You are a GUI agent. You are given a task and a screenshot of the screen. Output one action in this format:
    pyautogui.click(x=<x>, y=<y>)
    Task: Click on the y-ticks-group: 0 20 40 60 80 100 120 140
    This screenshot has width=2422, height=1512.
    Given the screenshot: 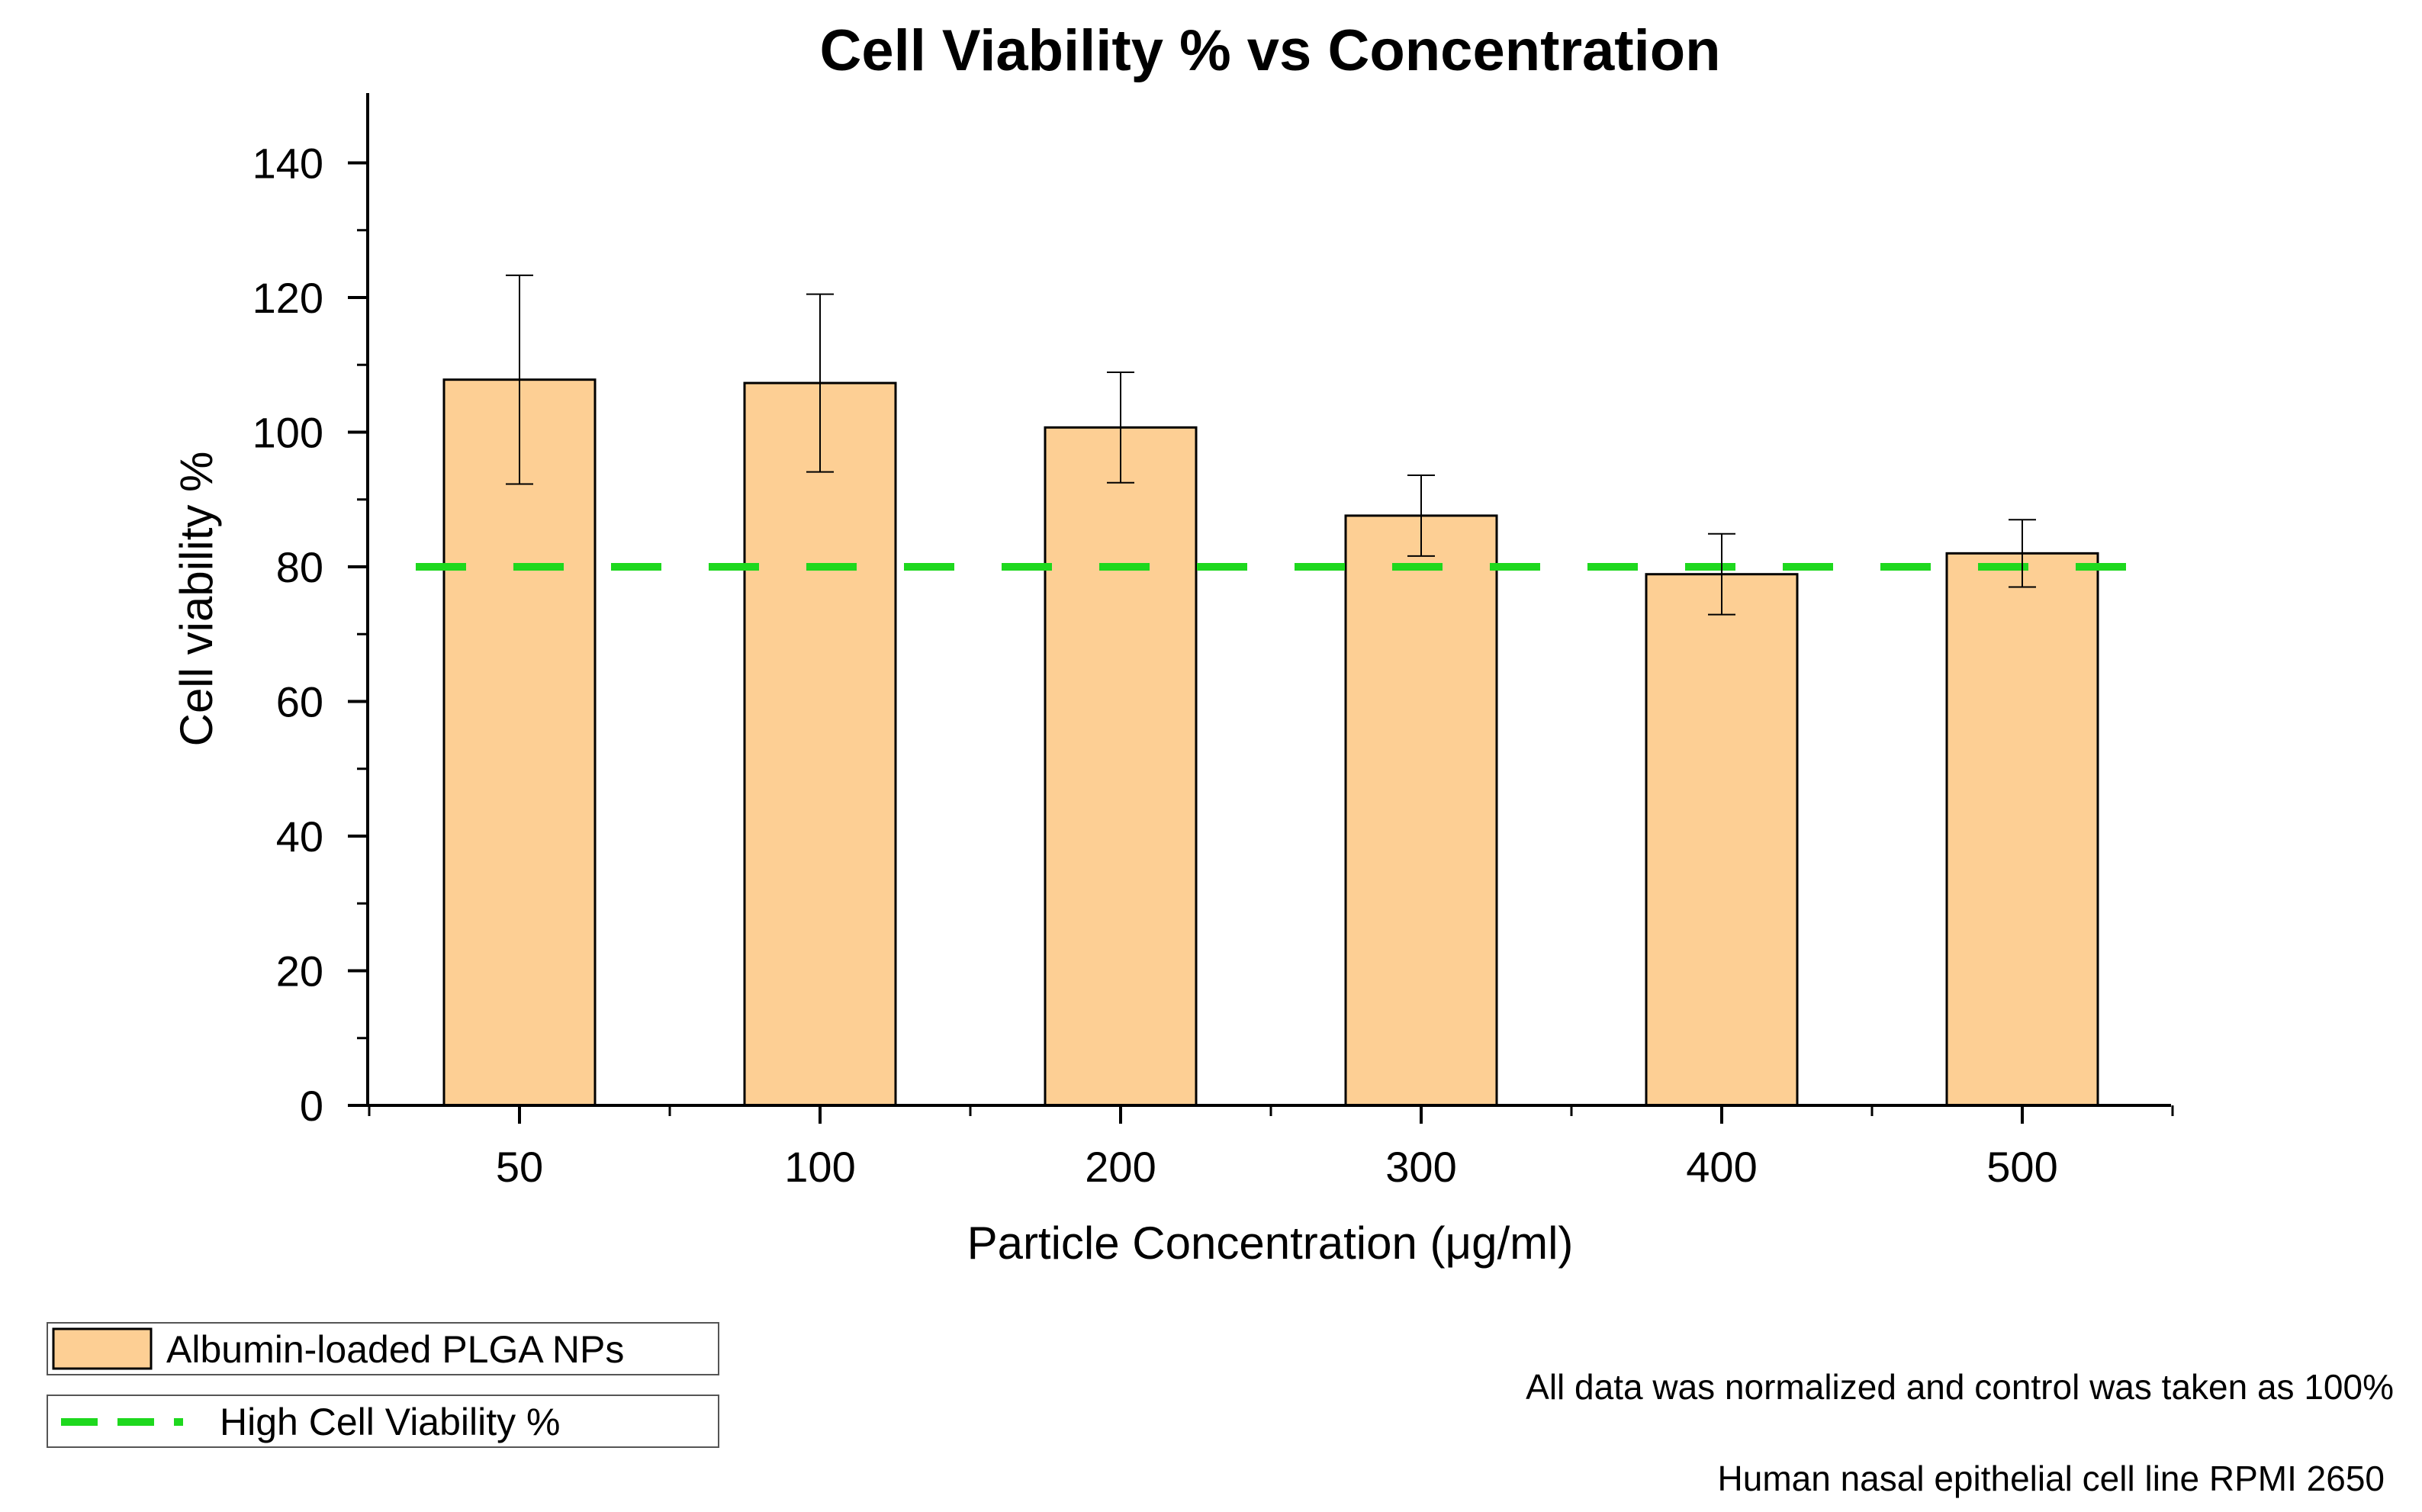 What is the action you would take?
    pyautogui.click(x=310, y=635)
    